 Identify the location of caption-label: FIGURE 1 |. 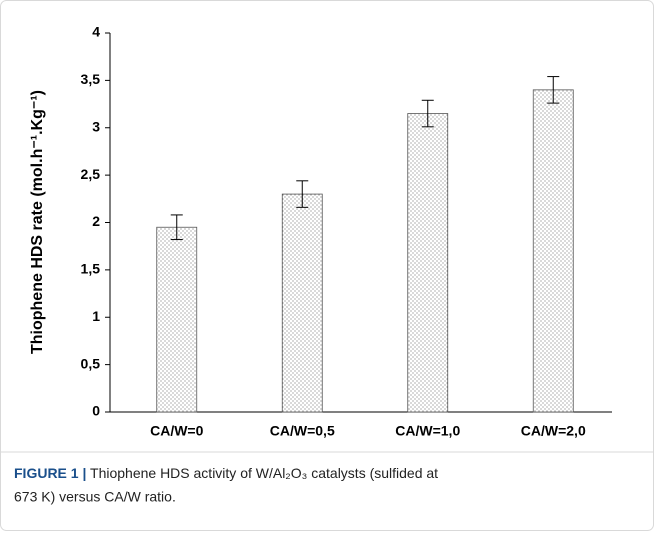
(50, 473).